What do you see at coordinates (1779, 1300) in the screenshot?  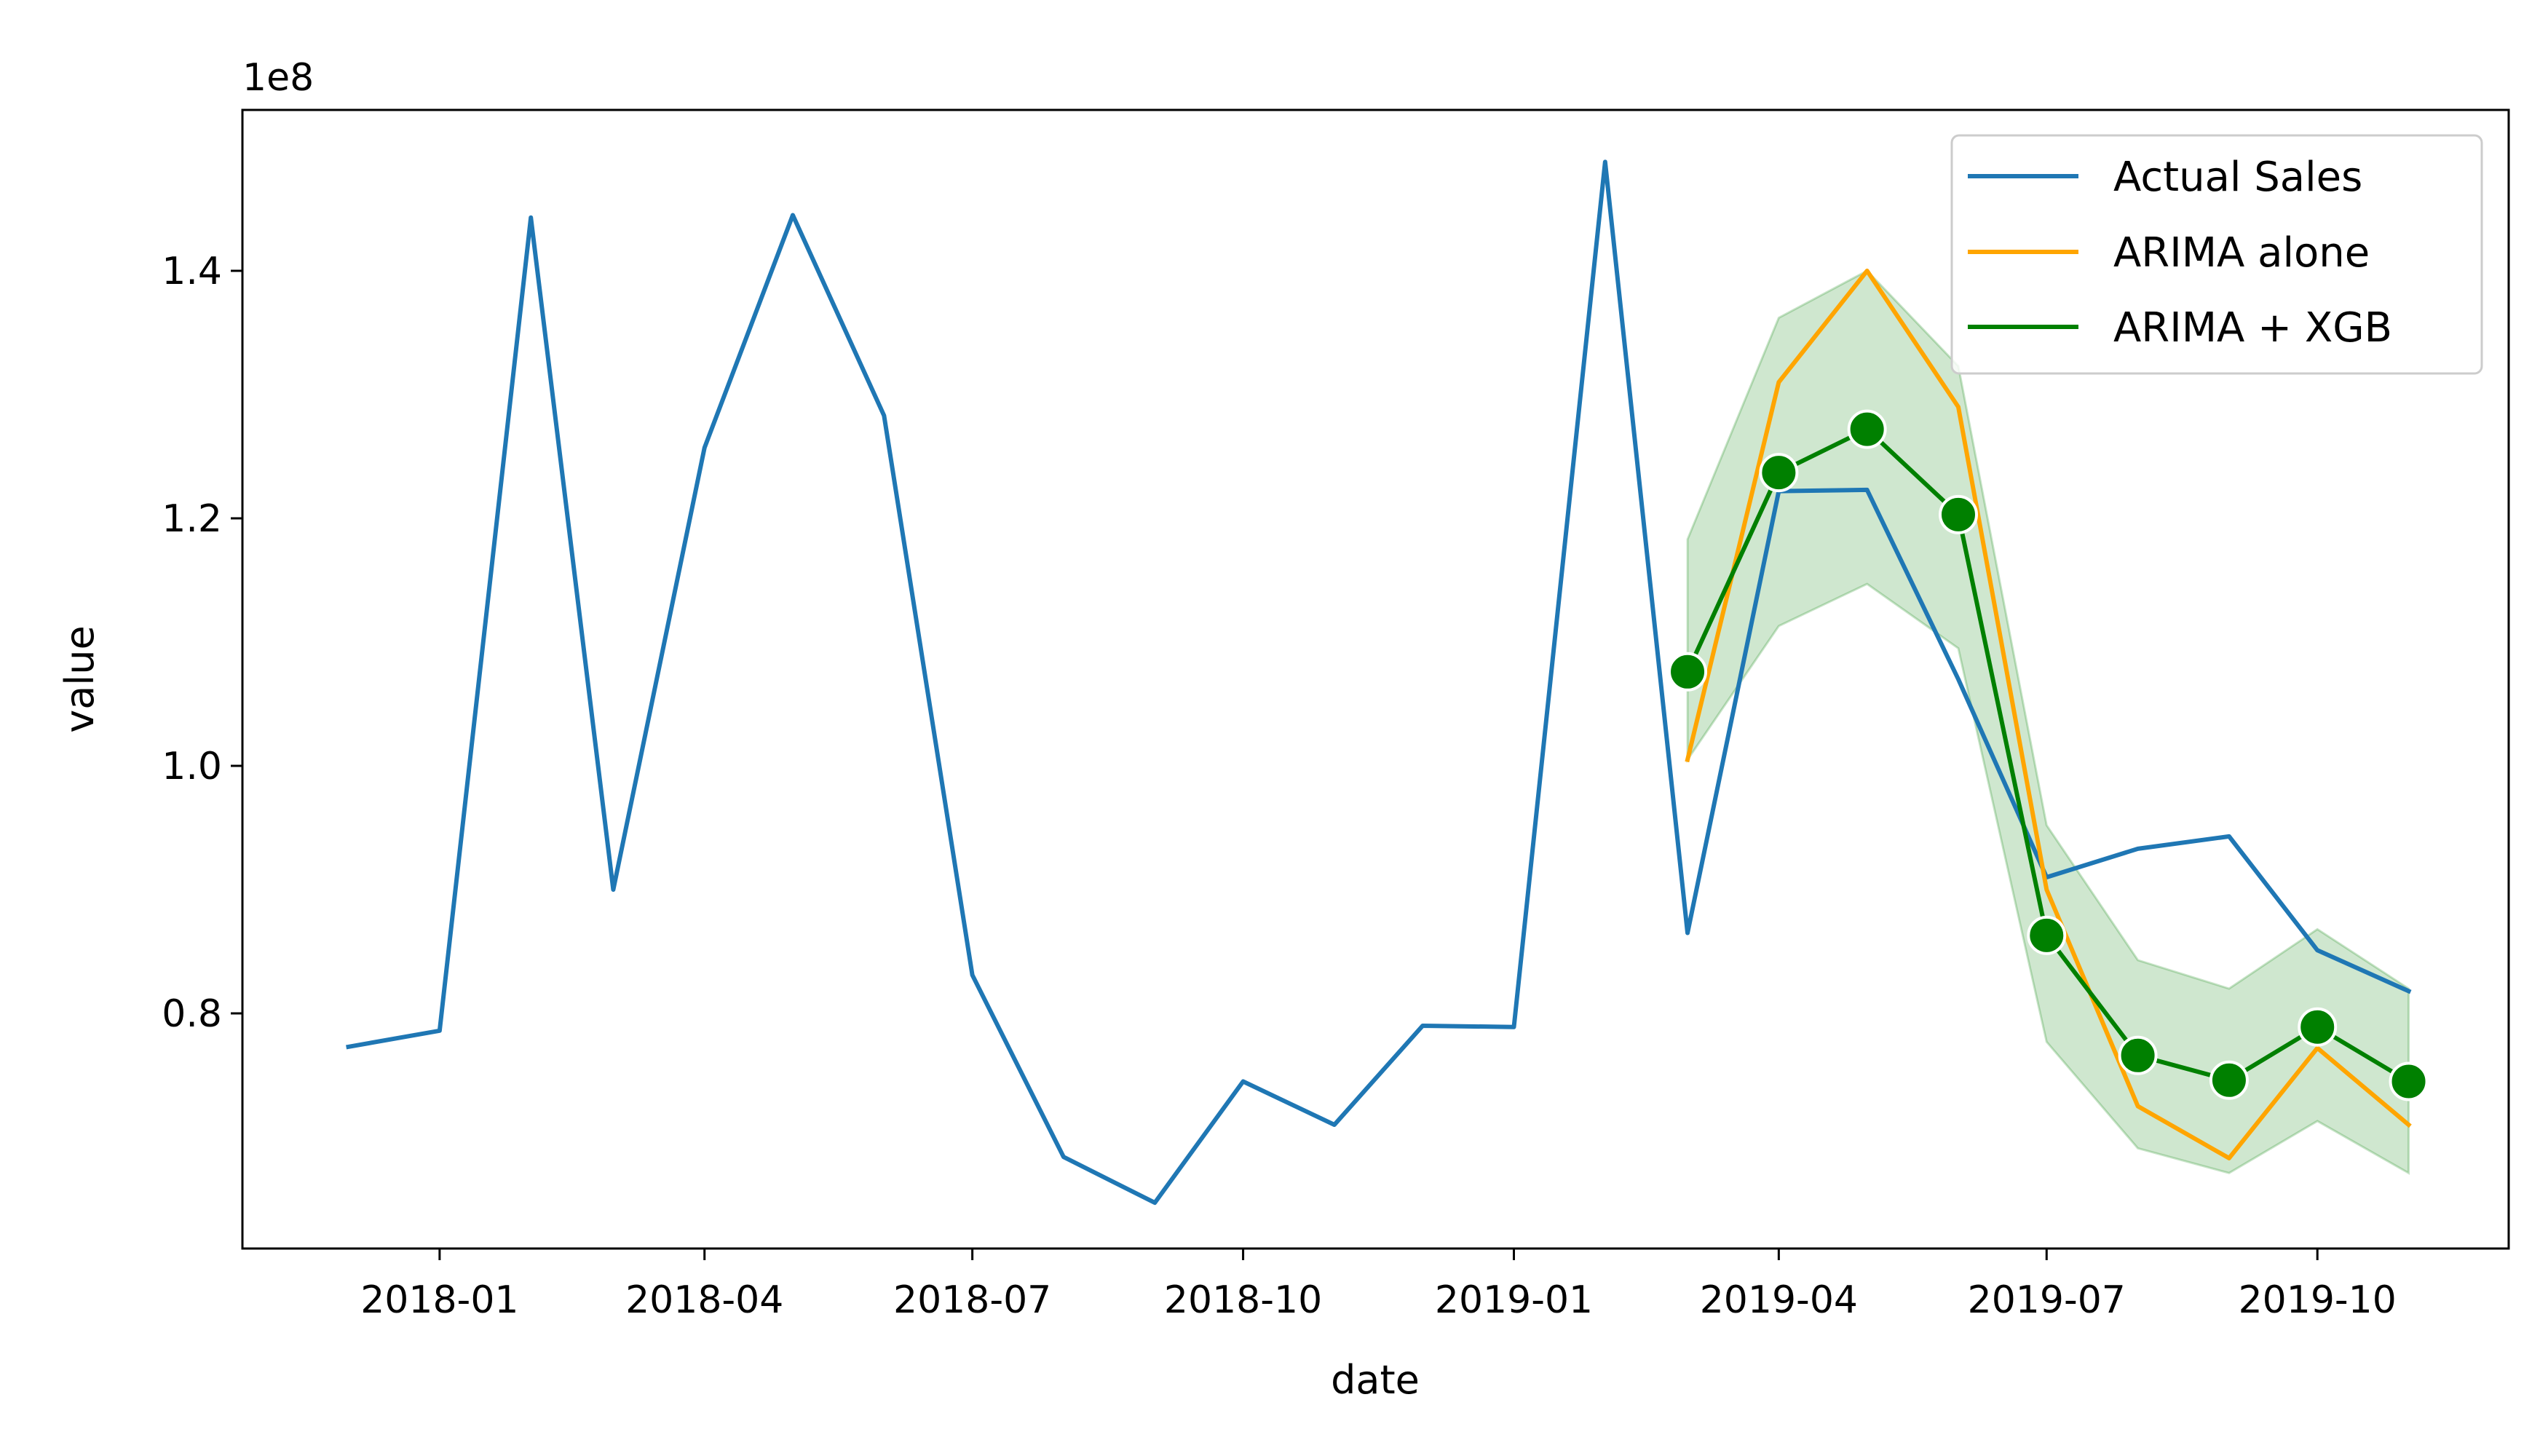 I see `x-tick-label: 2019-04` at bounding box center [1779, 1300].